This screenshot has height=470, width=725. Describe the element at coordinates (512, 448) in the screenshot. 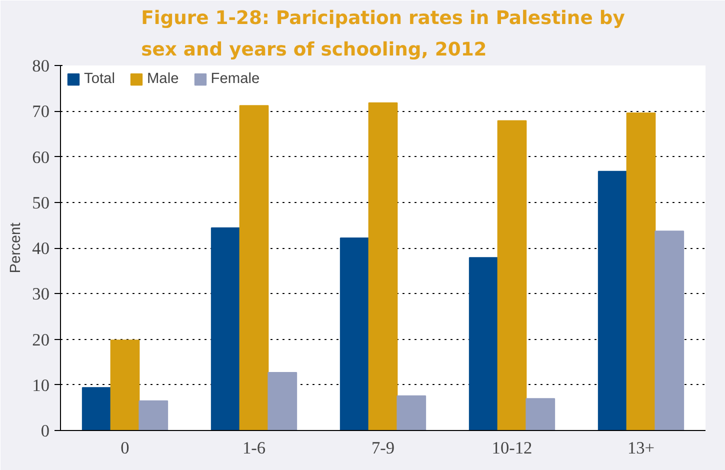

I see `x-tick-label: 10-12` at that location.